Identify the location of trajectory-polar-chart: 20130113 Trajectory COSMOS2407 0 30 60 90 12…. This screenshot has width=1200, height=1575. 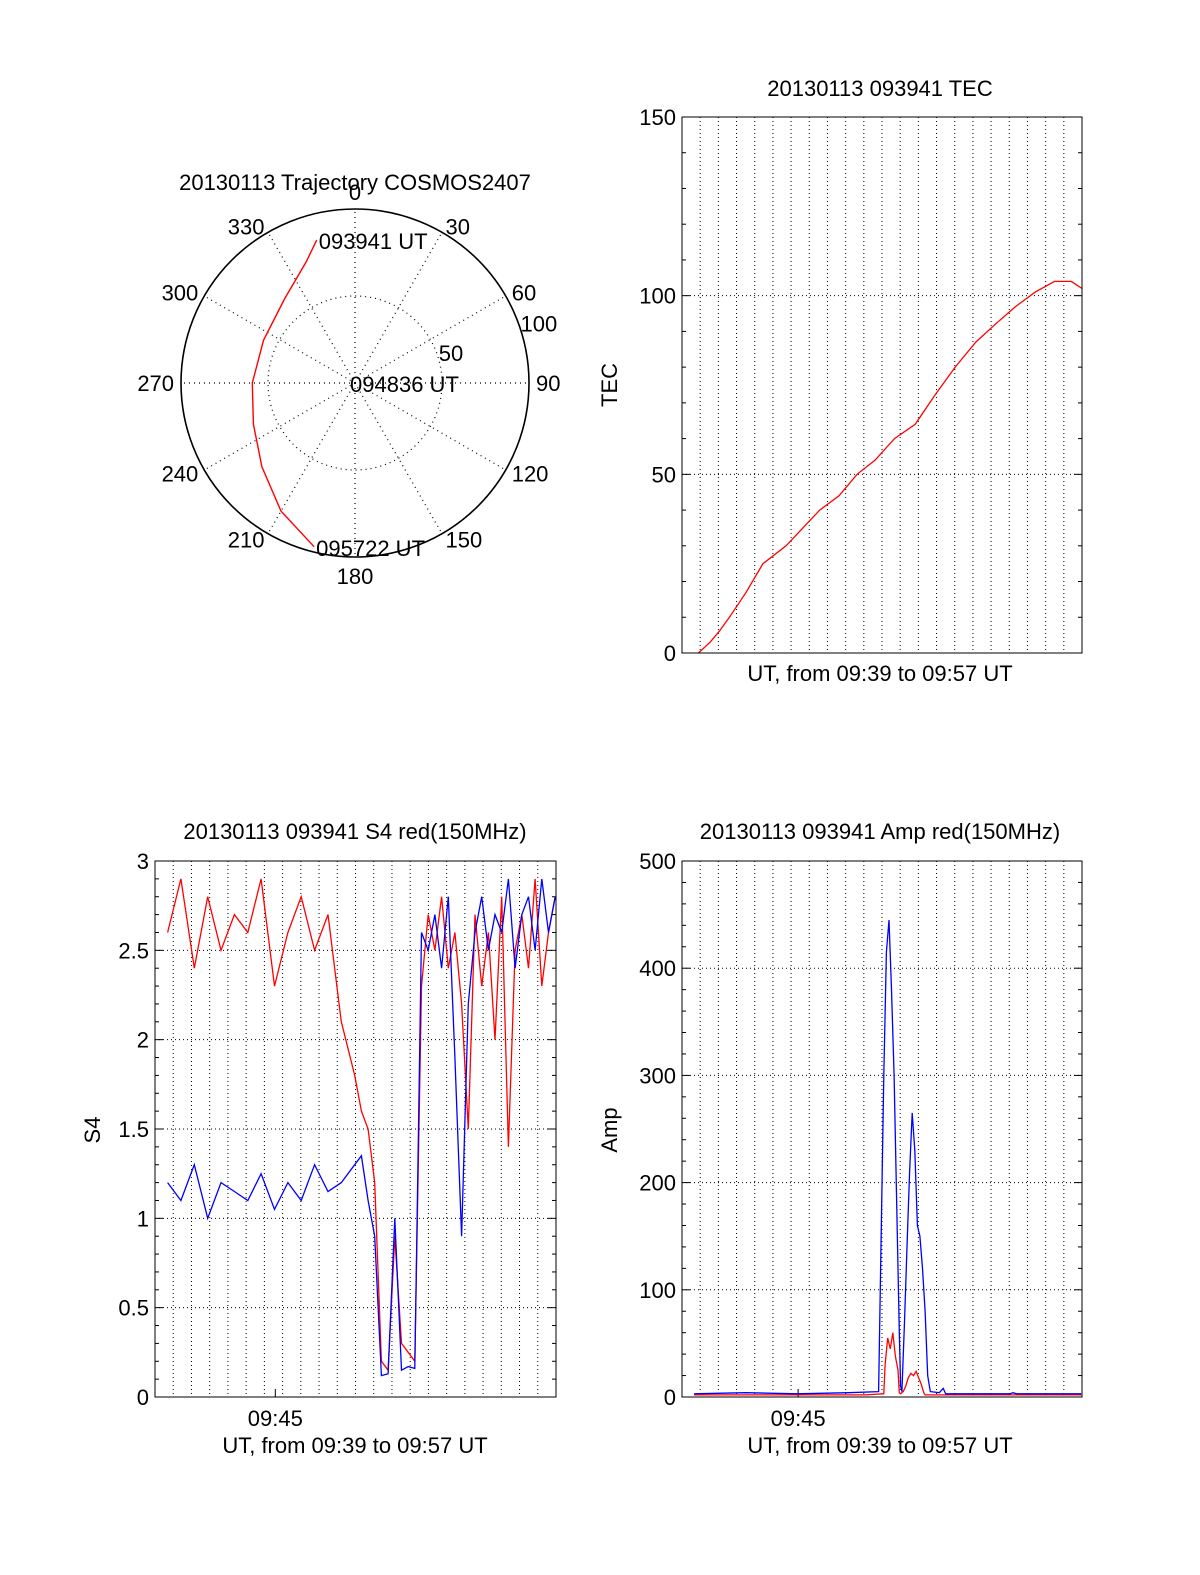
(348, 379).